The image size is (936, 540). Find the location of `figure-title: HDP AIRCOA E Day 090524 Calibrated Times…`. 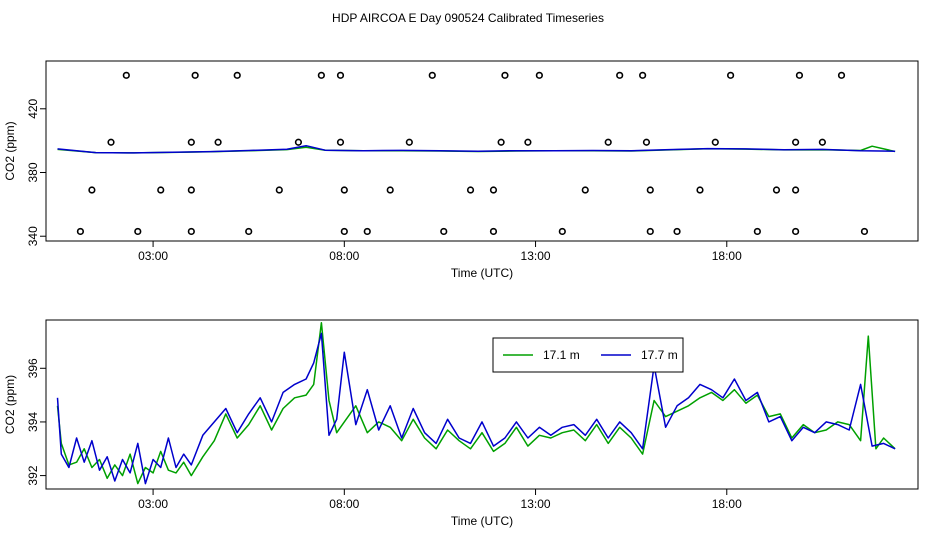

figure-title: HDP AIRCOA E Day 090524 Calibrated Times… is located at coordinates (468, 18).